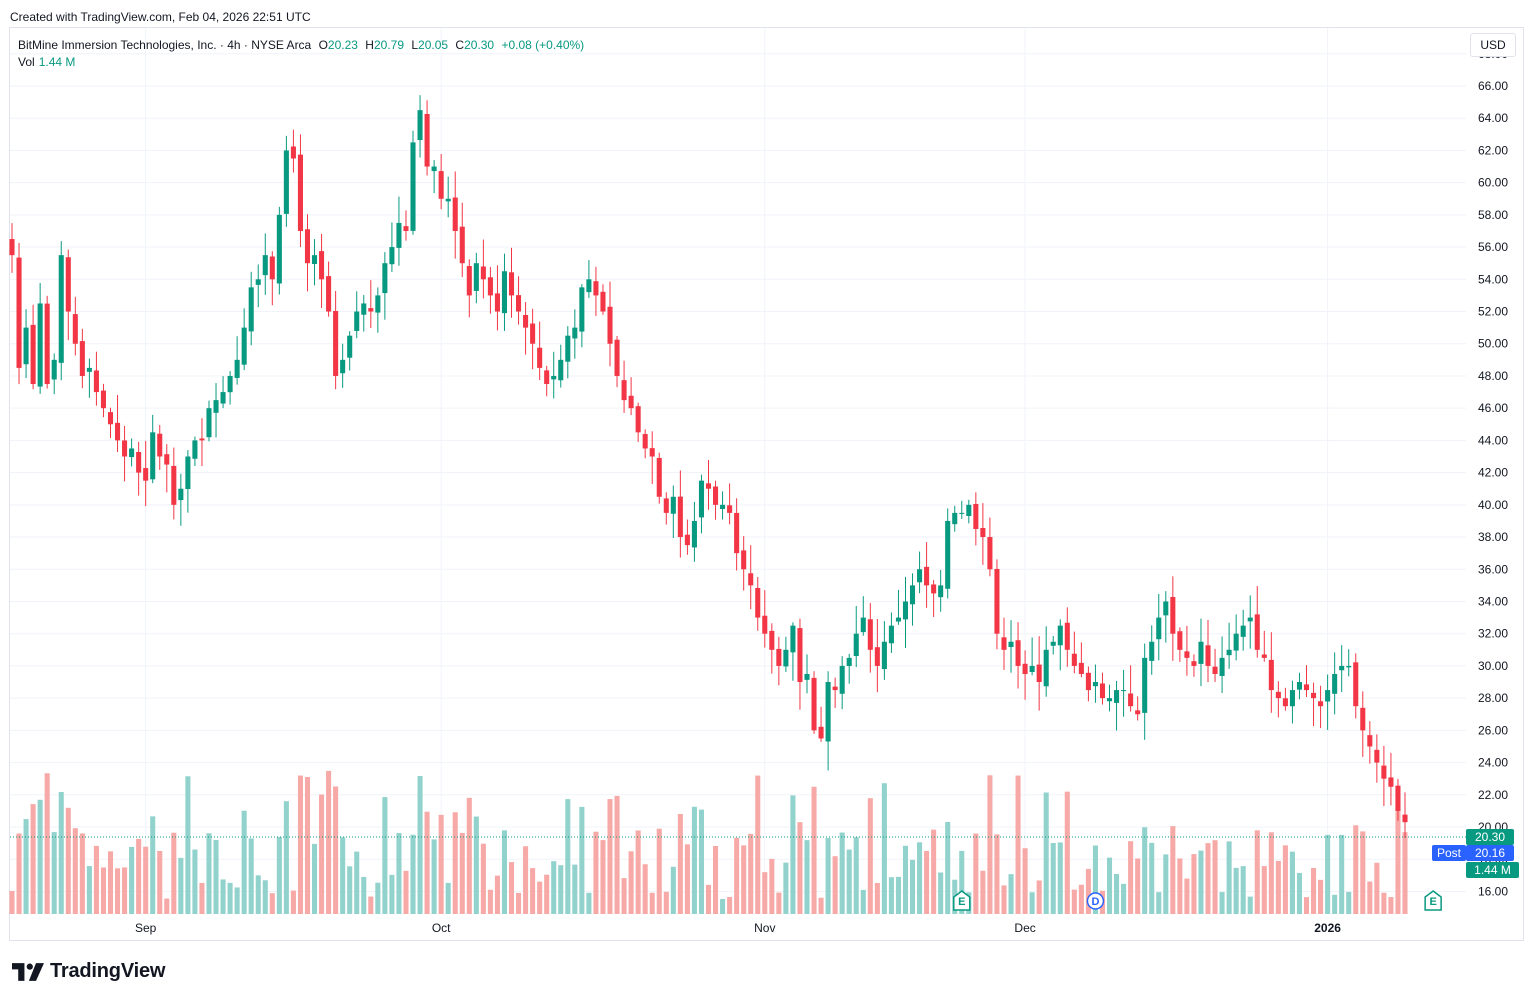  Describe the element at coordinates (1493, 505) in the screenshot. I see `price-axis-tick-label: 40.00` at that location.